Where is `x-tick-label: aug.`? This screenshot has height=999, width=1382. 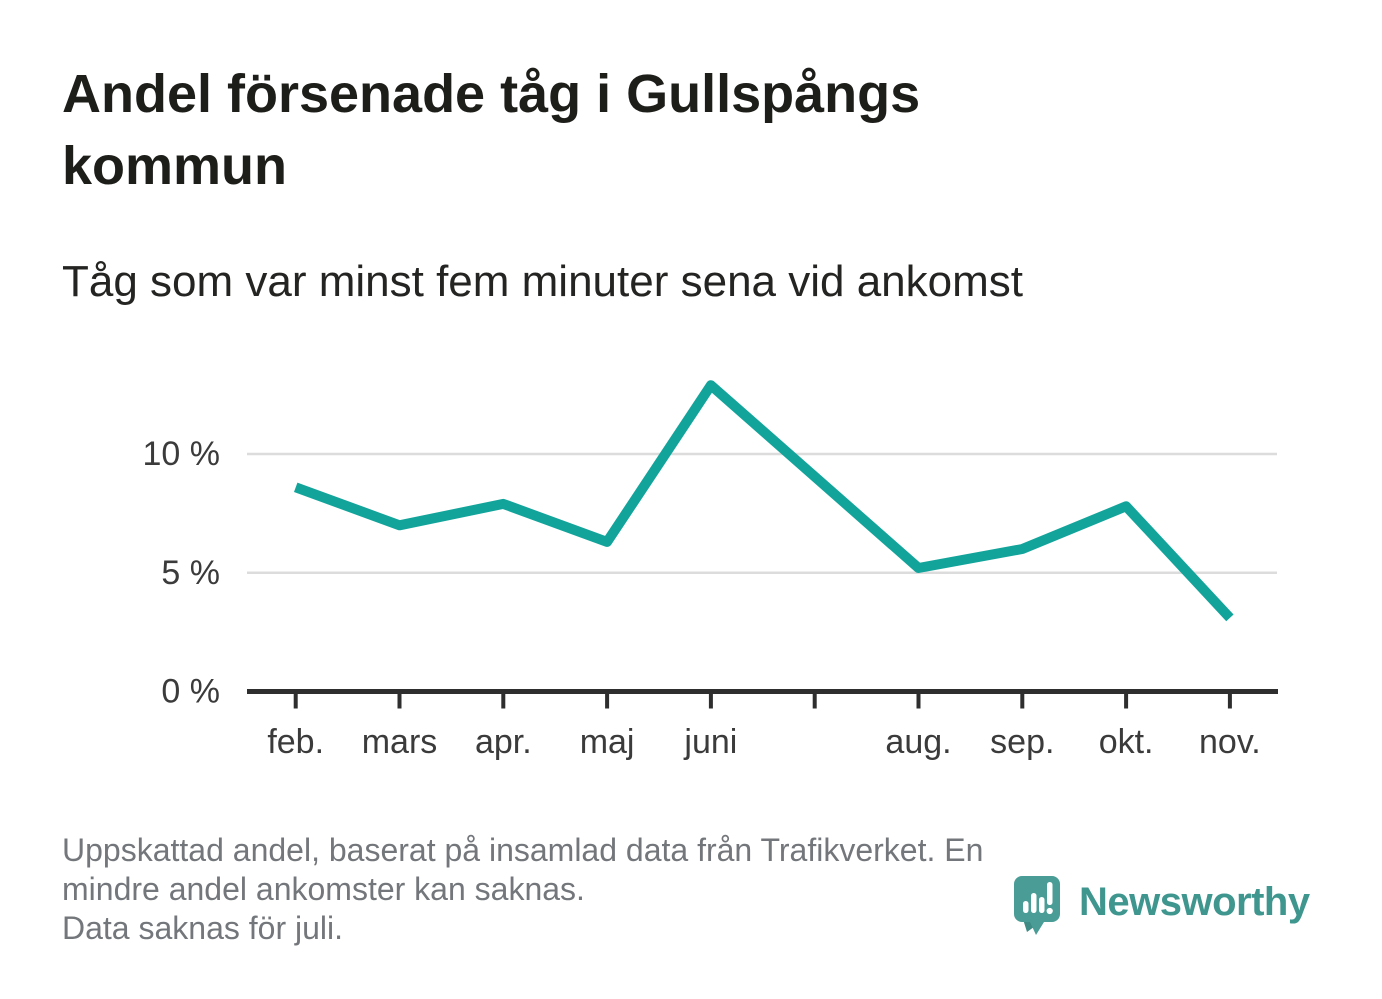 x-tick-label: aug. is located at coordinates (918, 742).